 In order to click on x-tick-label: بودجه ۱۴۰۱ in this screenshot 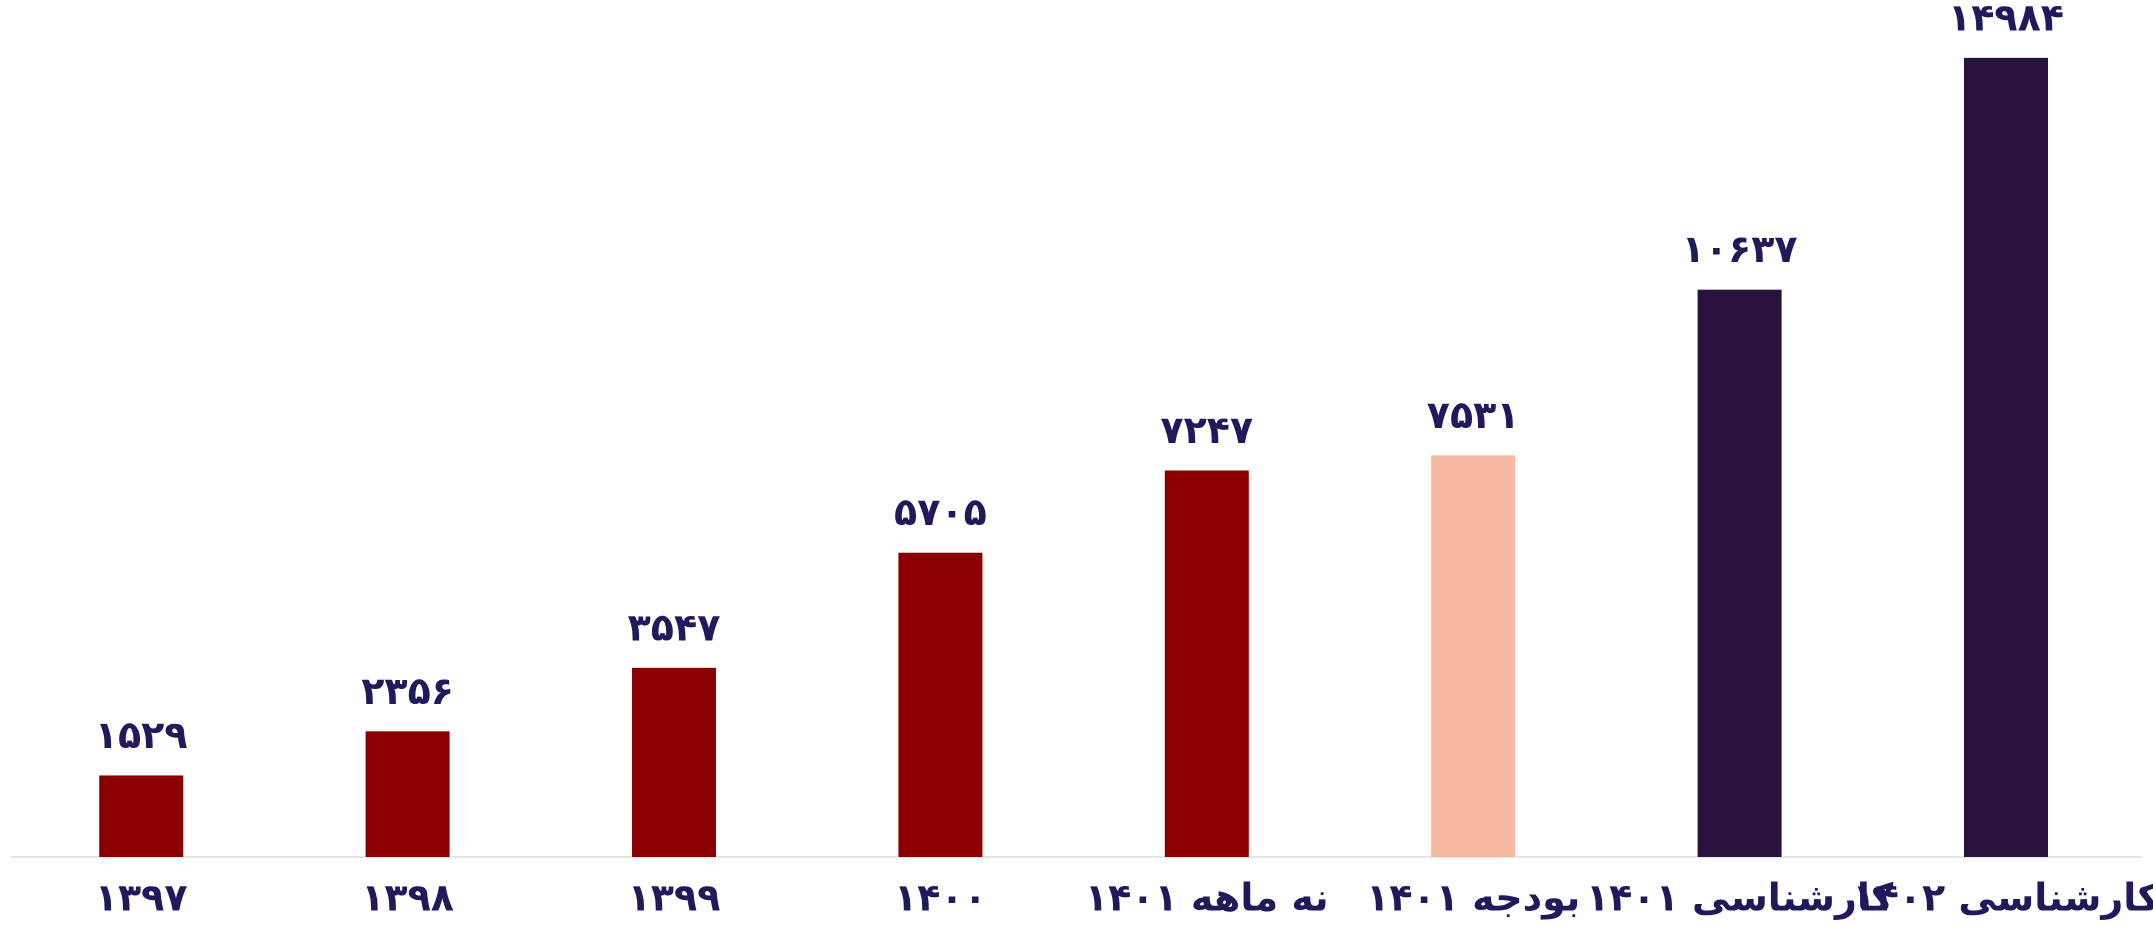, I will do `click(1473, 898)`.